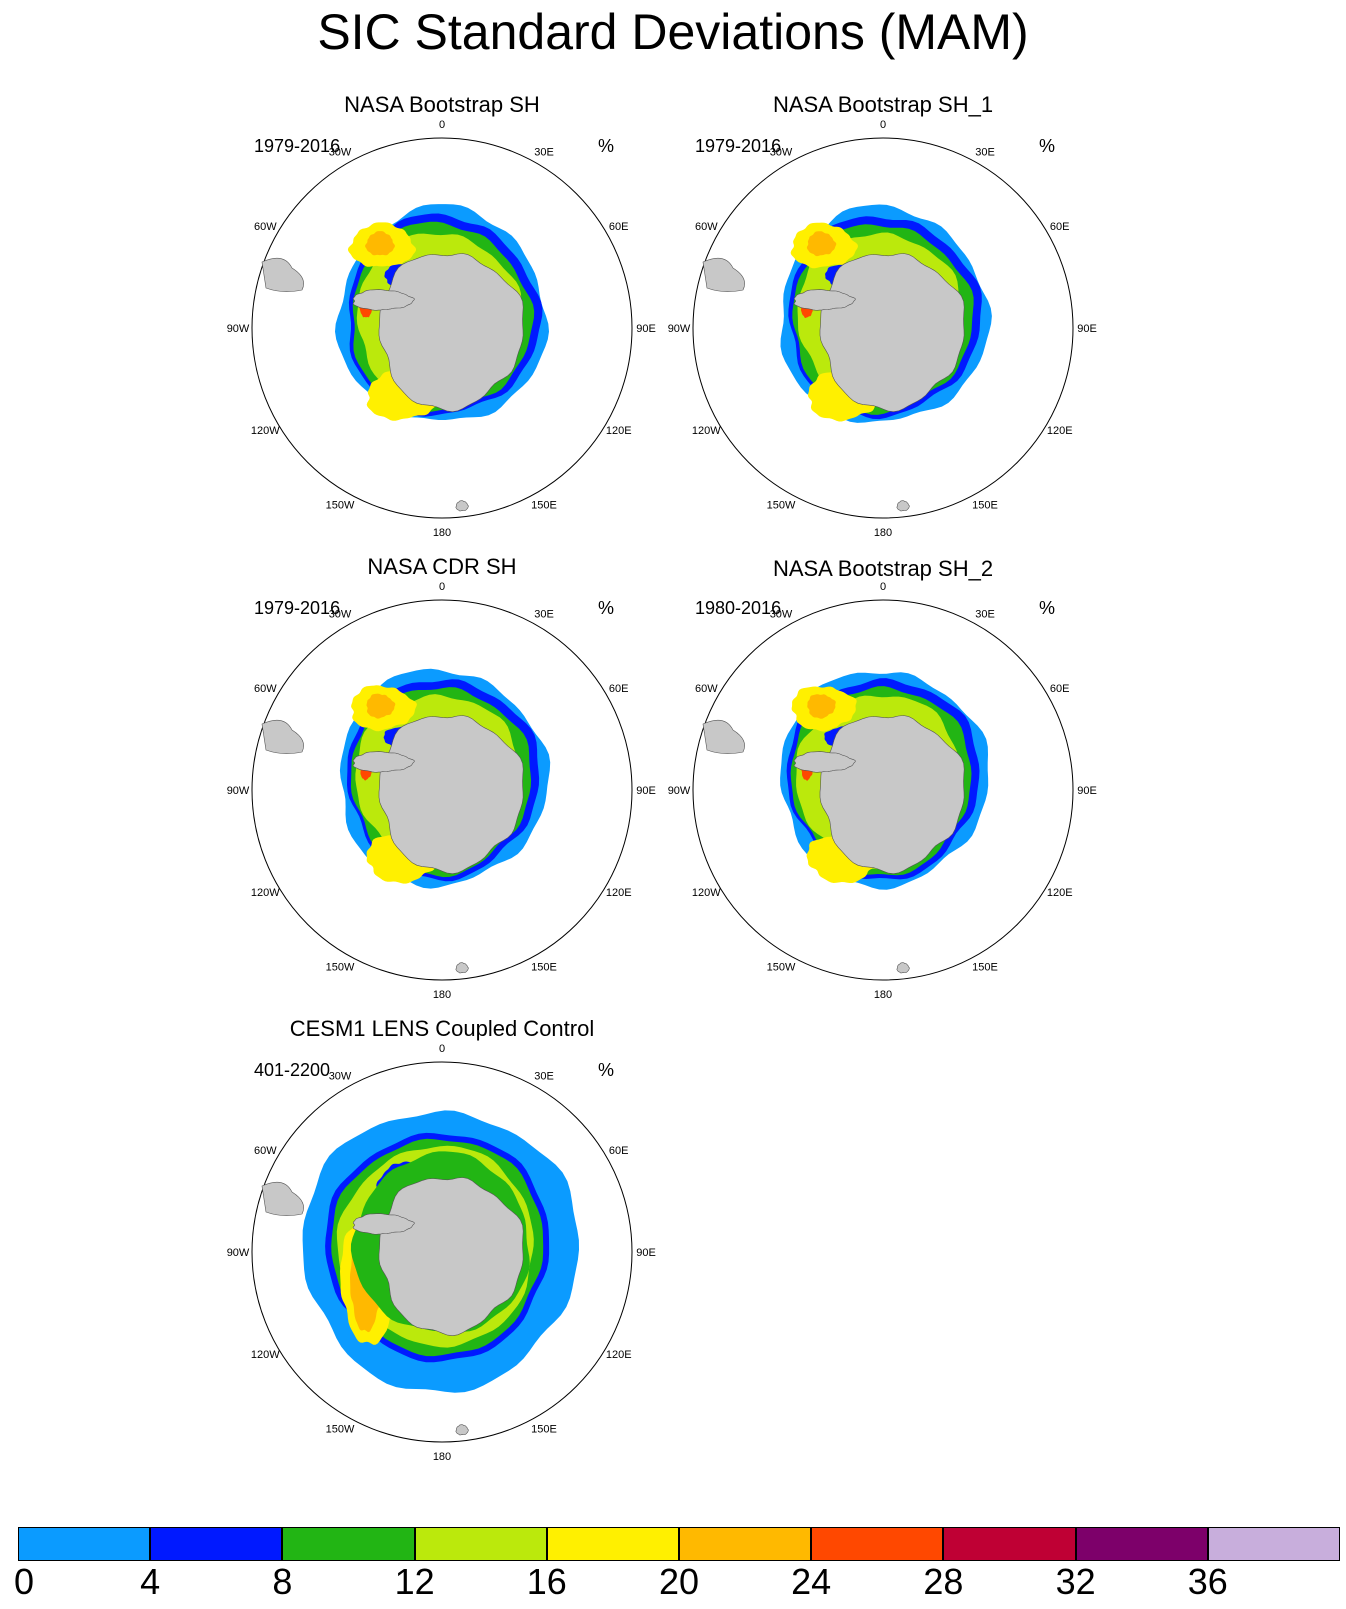  What do you see at coordinates (673, 32) in the screenshot?
I see `figure-title: SIC Standard Deviations (MAM)` at bounding box center [673, 32].